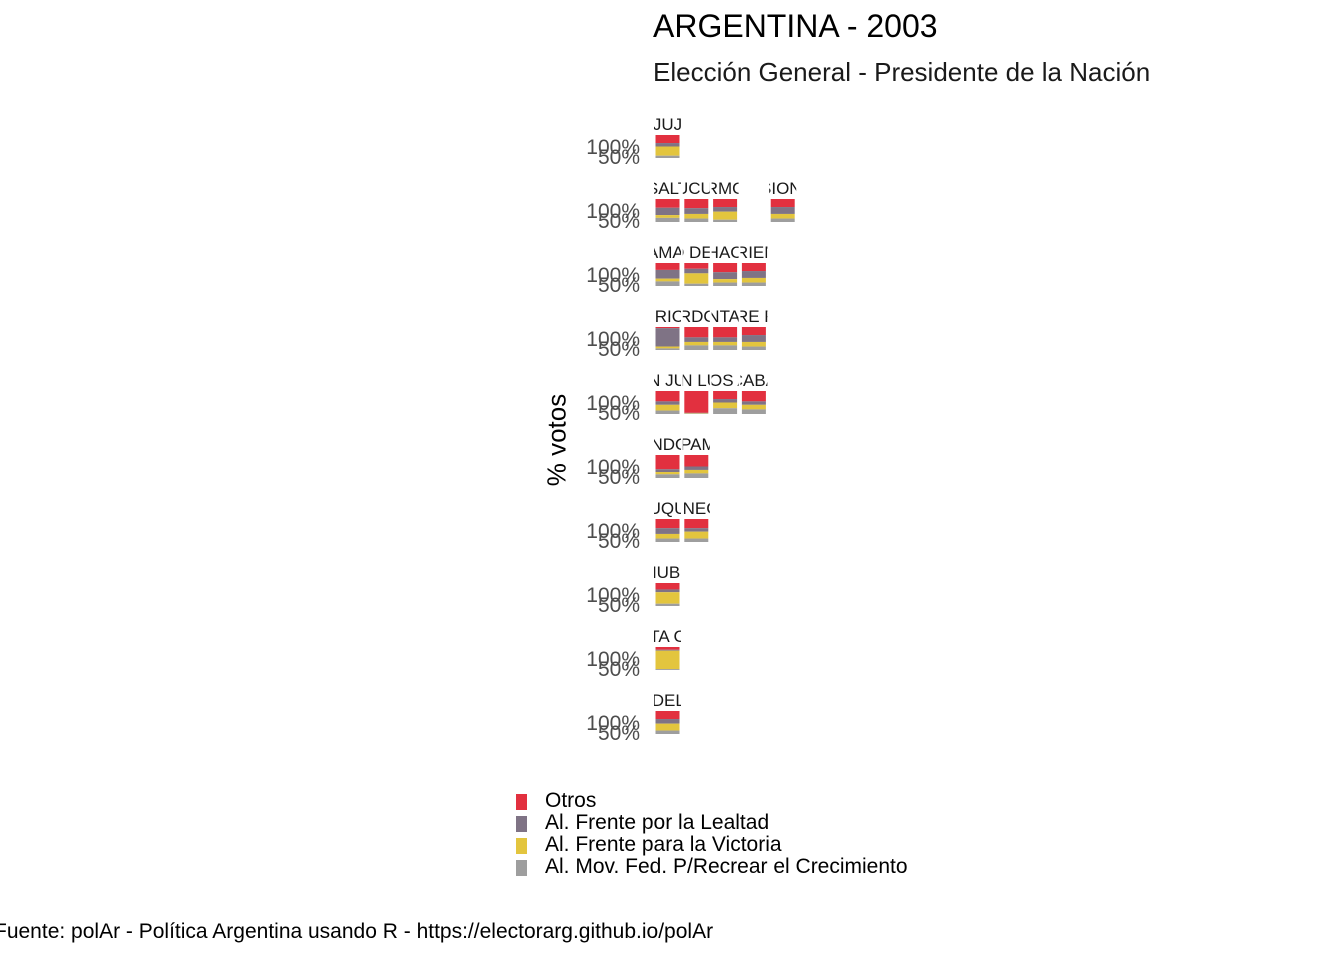 This screenshot has width=1344, height=960. I want to click on facet-san-juan: SAN JUAN, so click(667, 393).